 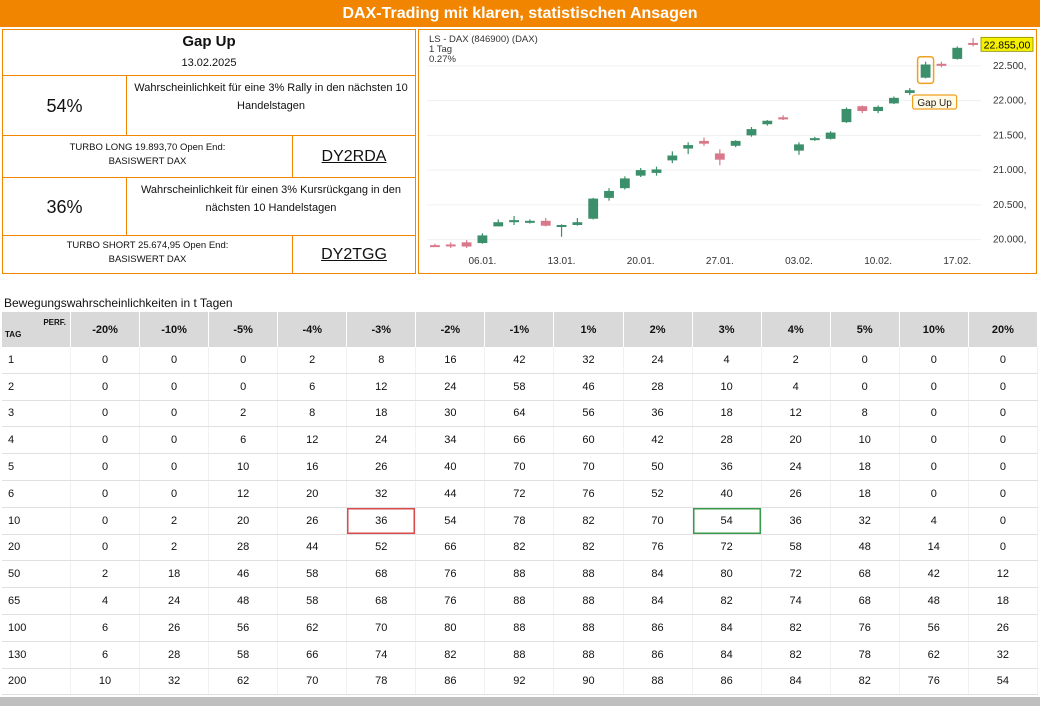 I want to click on signal-title: Gap Up, so click(x=209, y=41).